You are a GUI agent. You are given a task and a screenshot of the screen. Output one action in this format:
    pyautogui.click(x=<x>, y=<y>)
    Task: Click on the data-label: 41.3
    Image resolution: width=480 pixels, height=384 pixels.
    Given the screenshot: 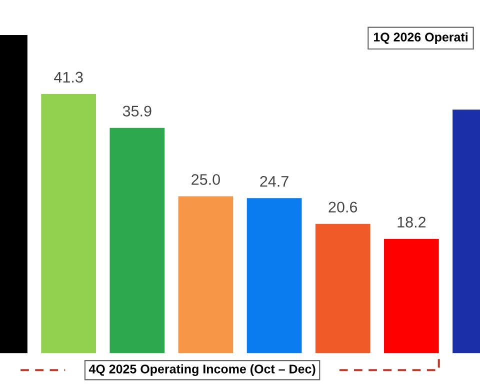 What is the action you would take?
    pyautogui.click(x=68, y=77)
    